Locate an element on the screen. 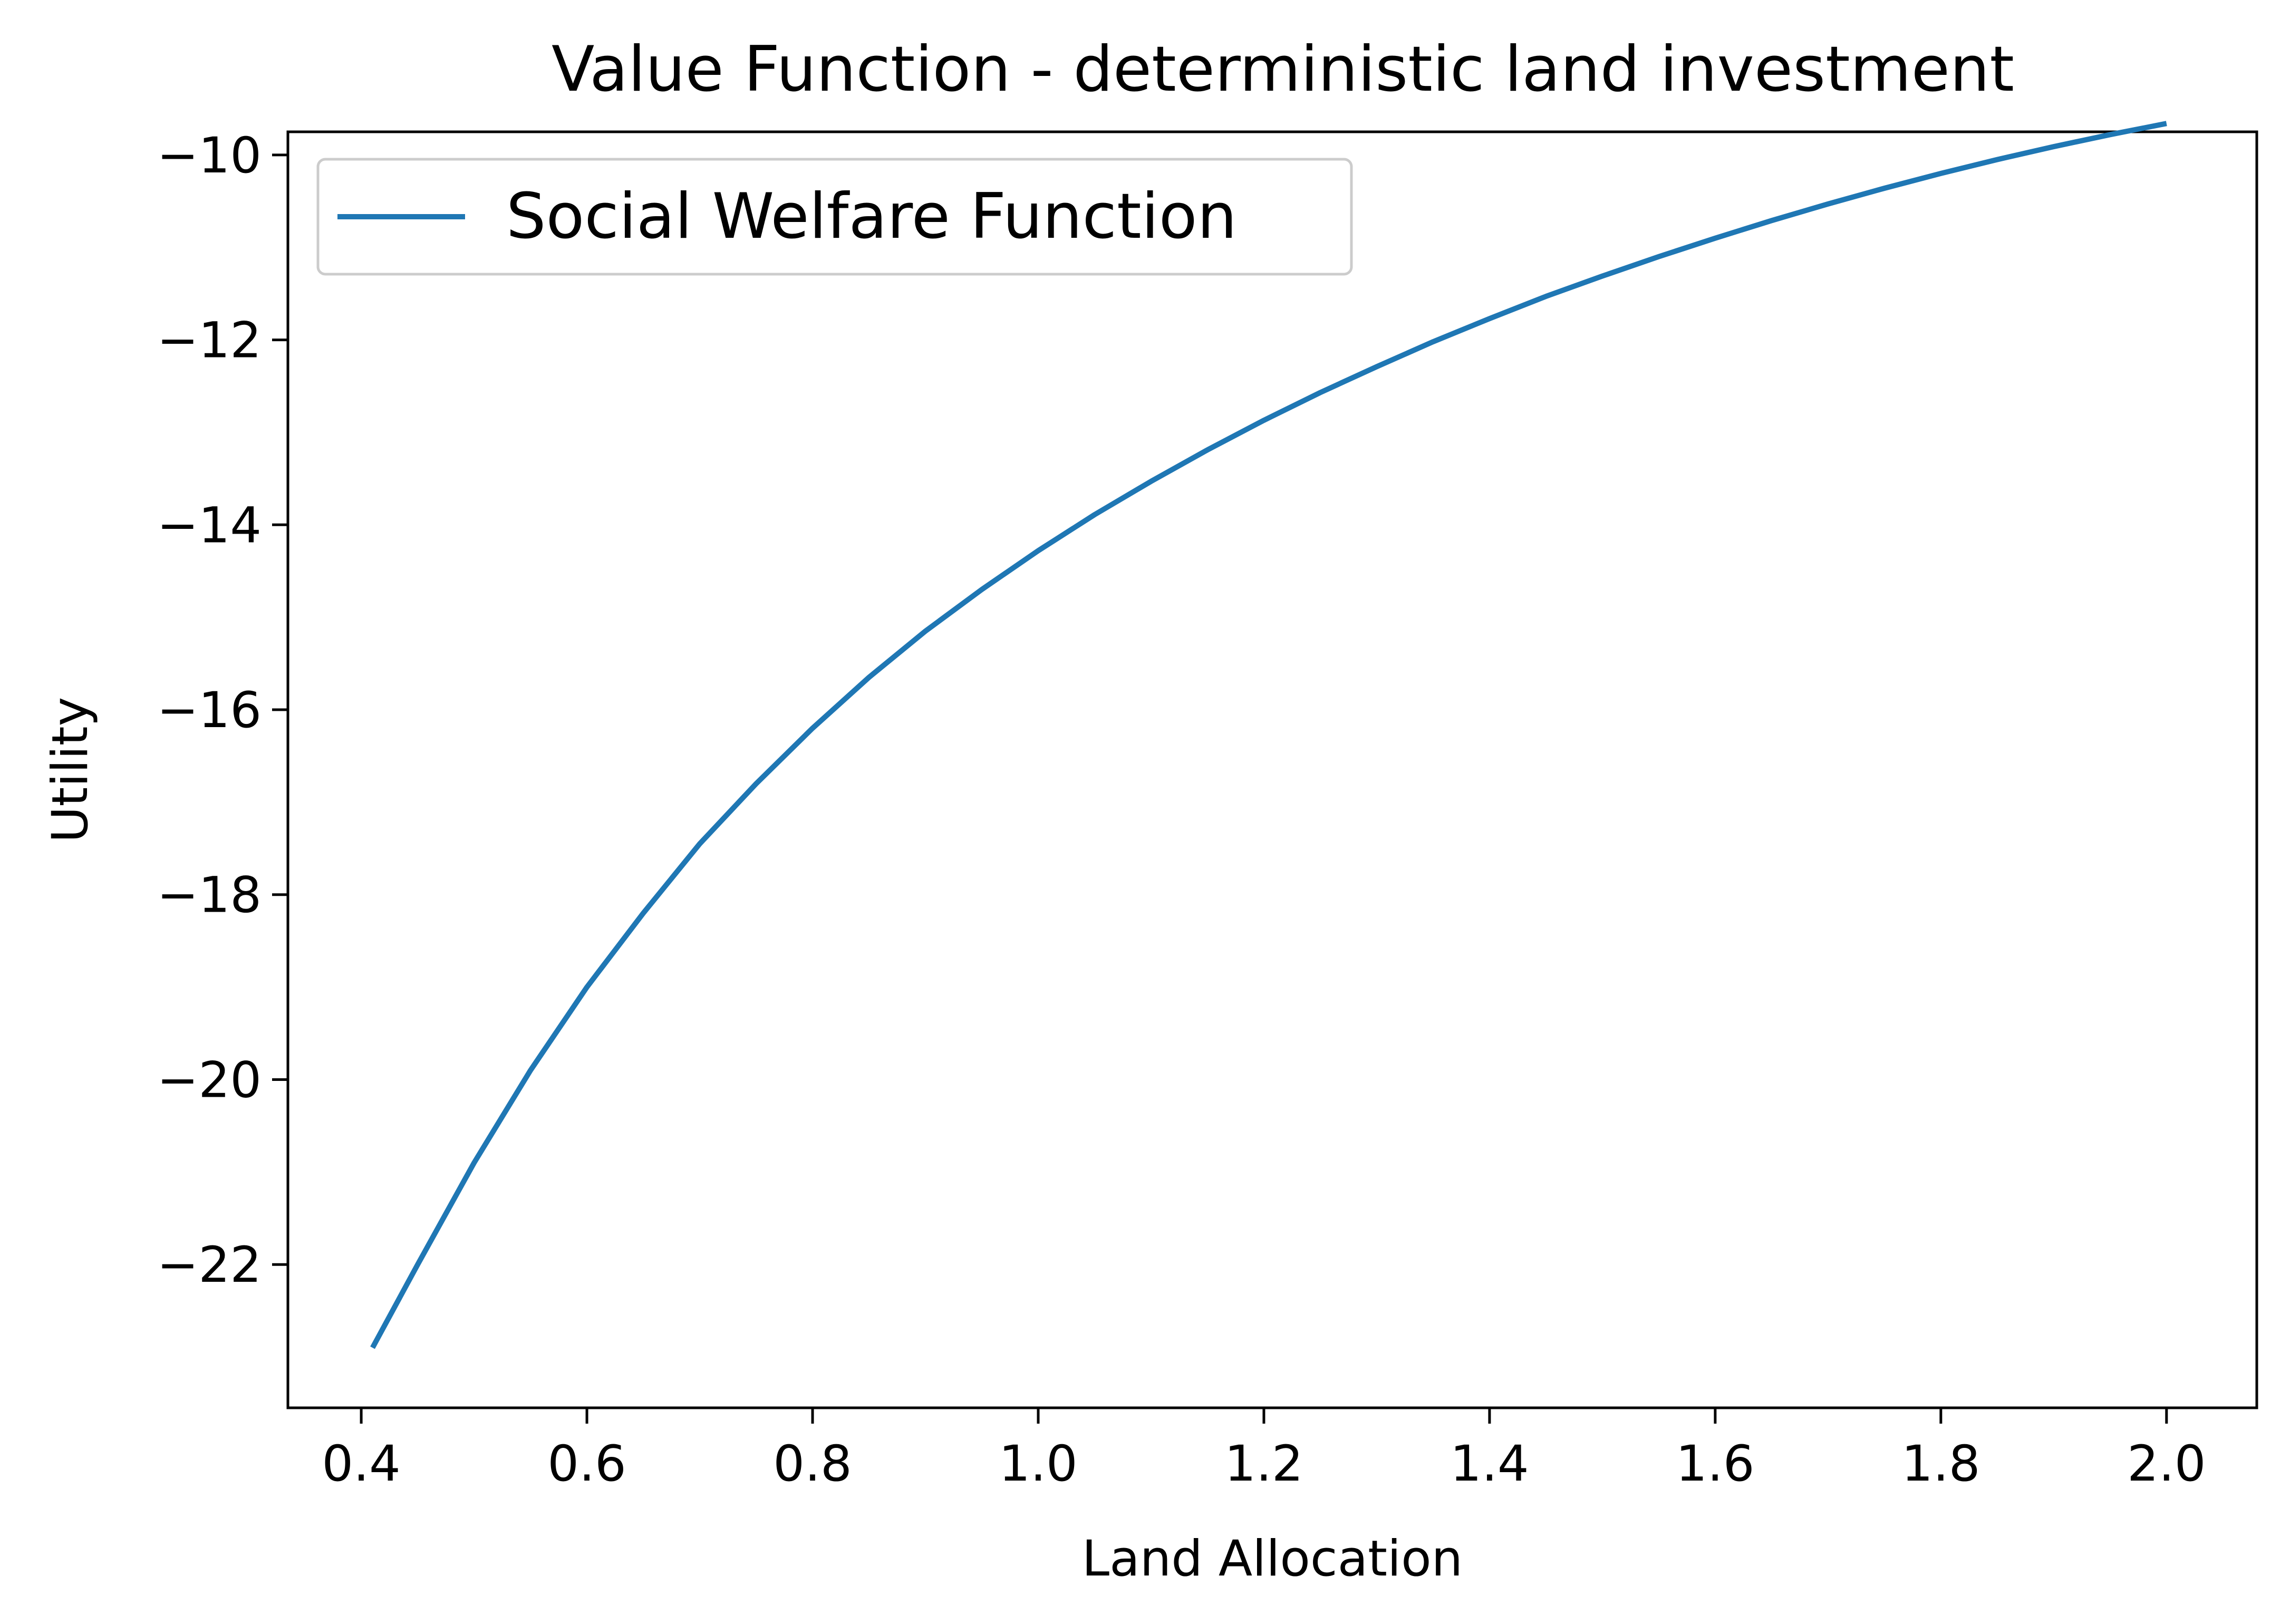  y-tick-label: −18 is located at coordinates (210, 895).